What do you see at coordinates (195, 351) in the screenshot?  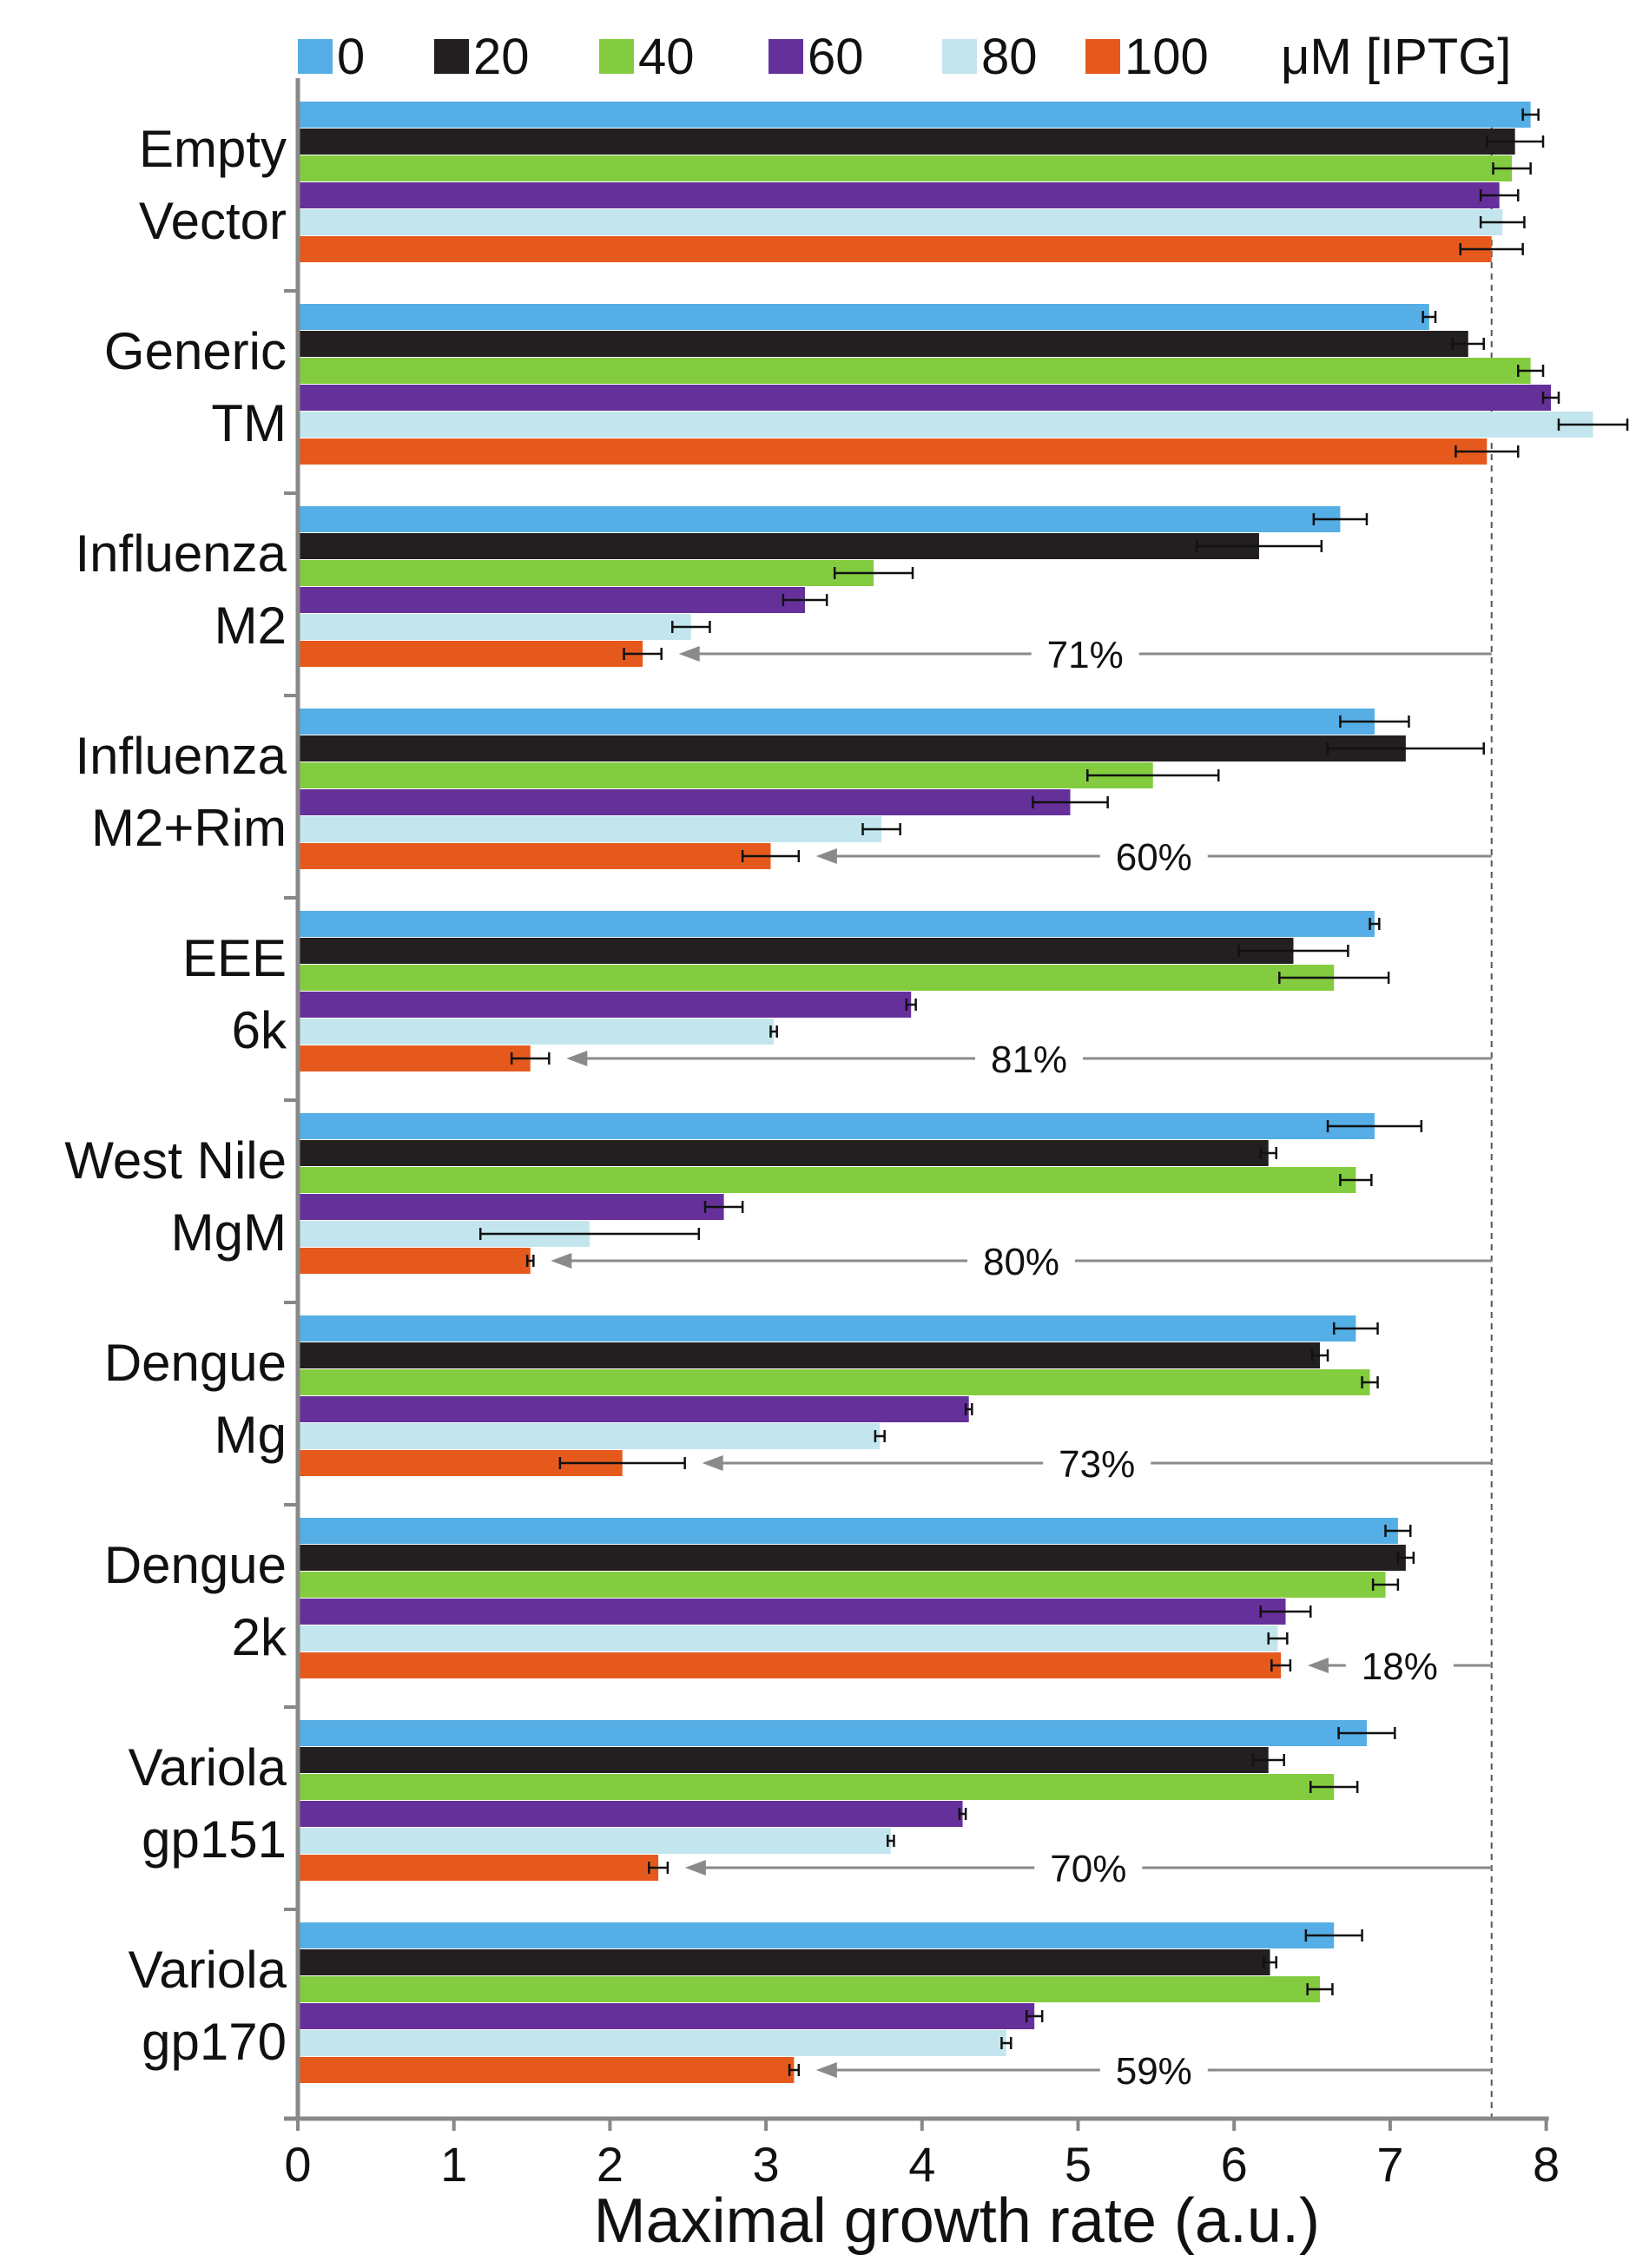 I see `category-label-line1: Generic` at bounding box center [195, 351].